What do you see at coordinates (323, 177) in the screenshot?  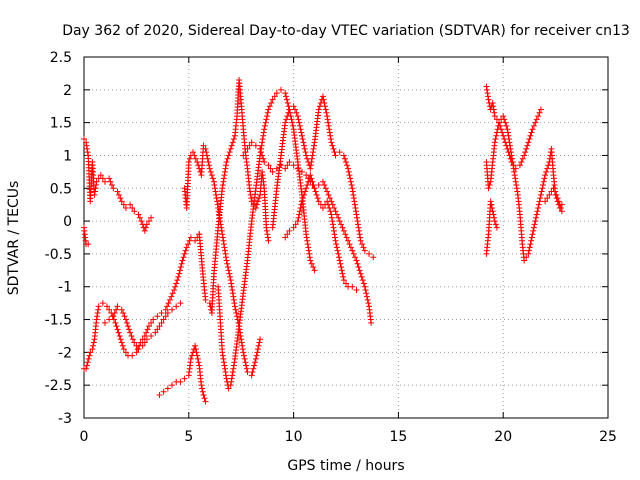 I see `series-track-j` at bounding box center [323, 177].